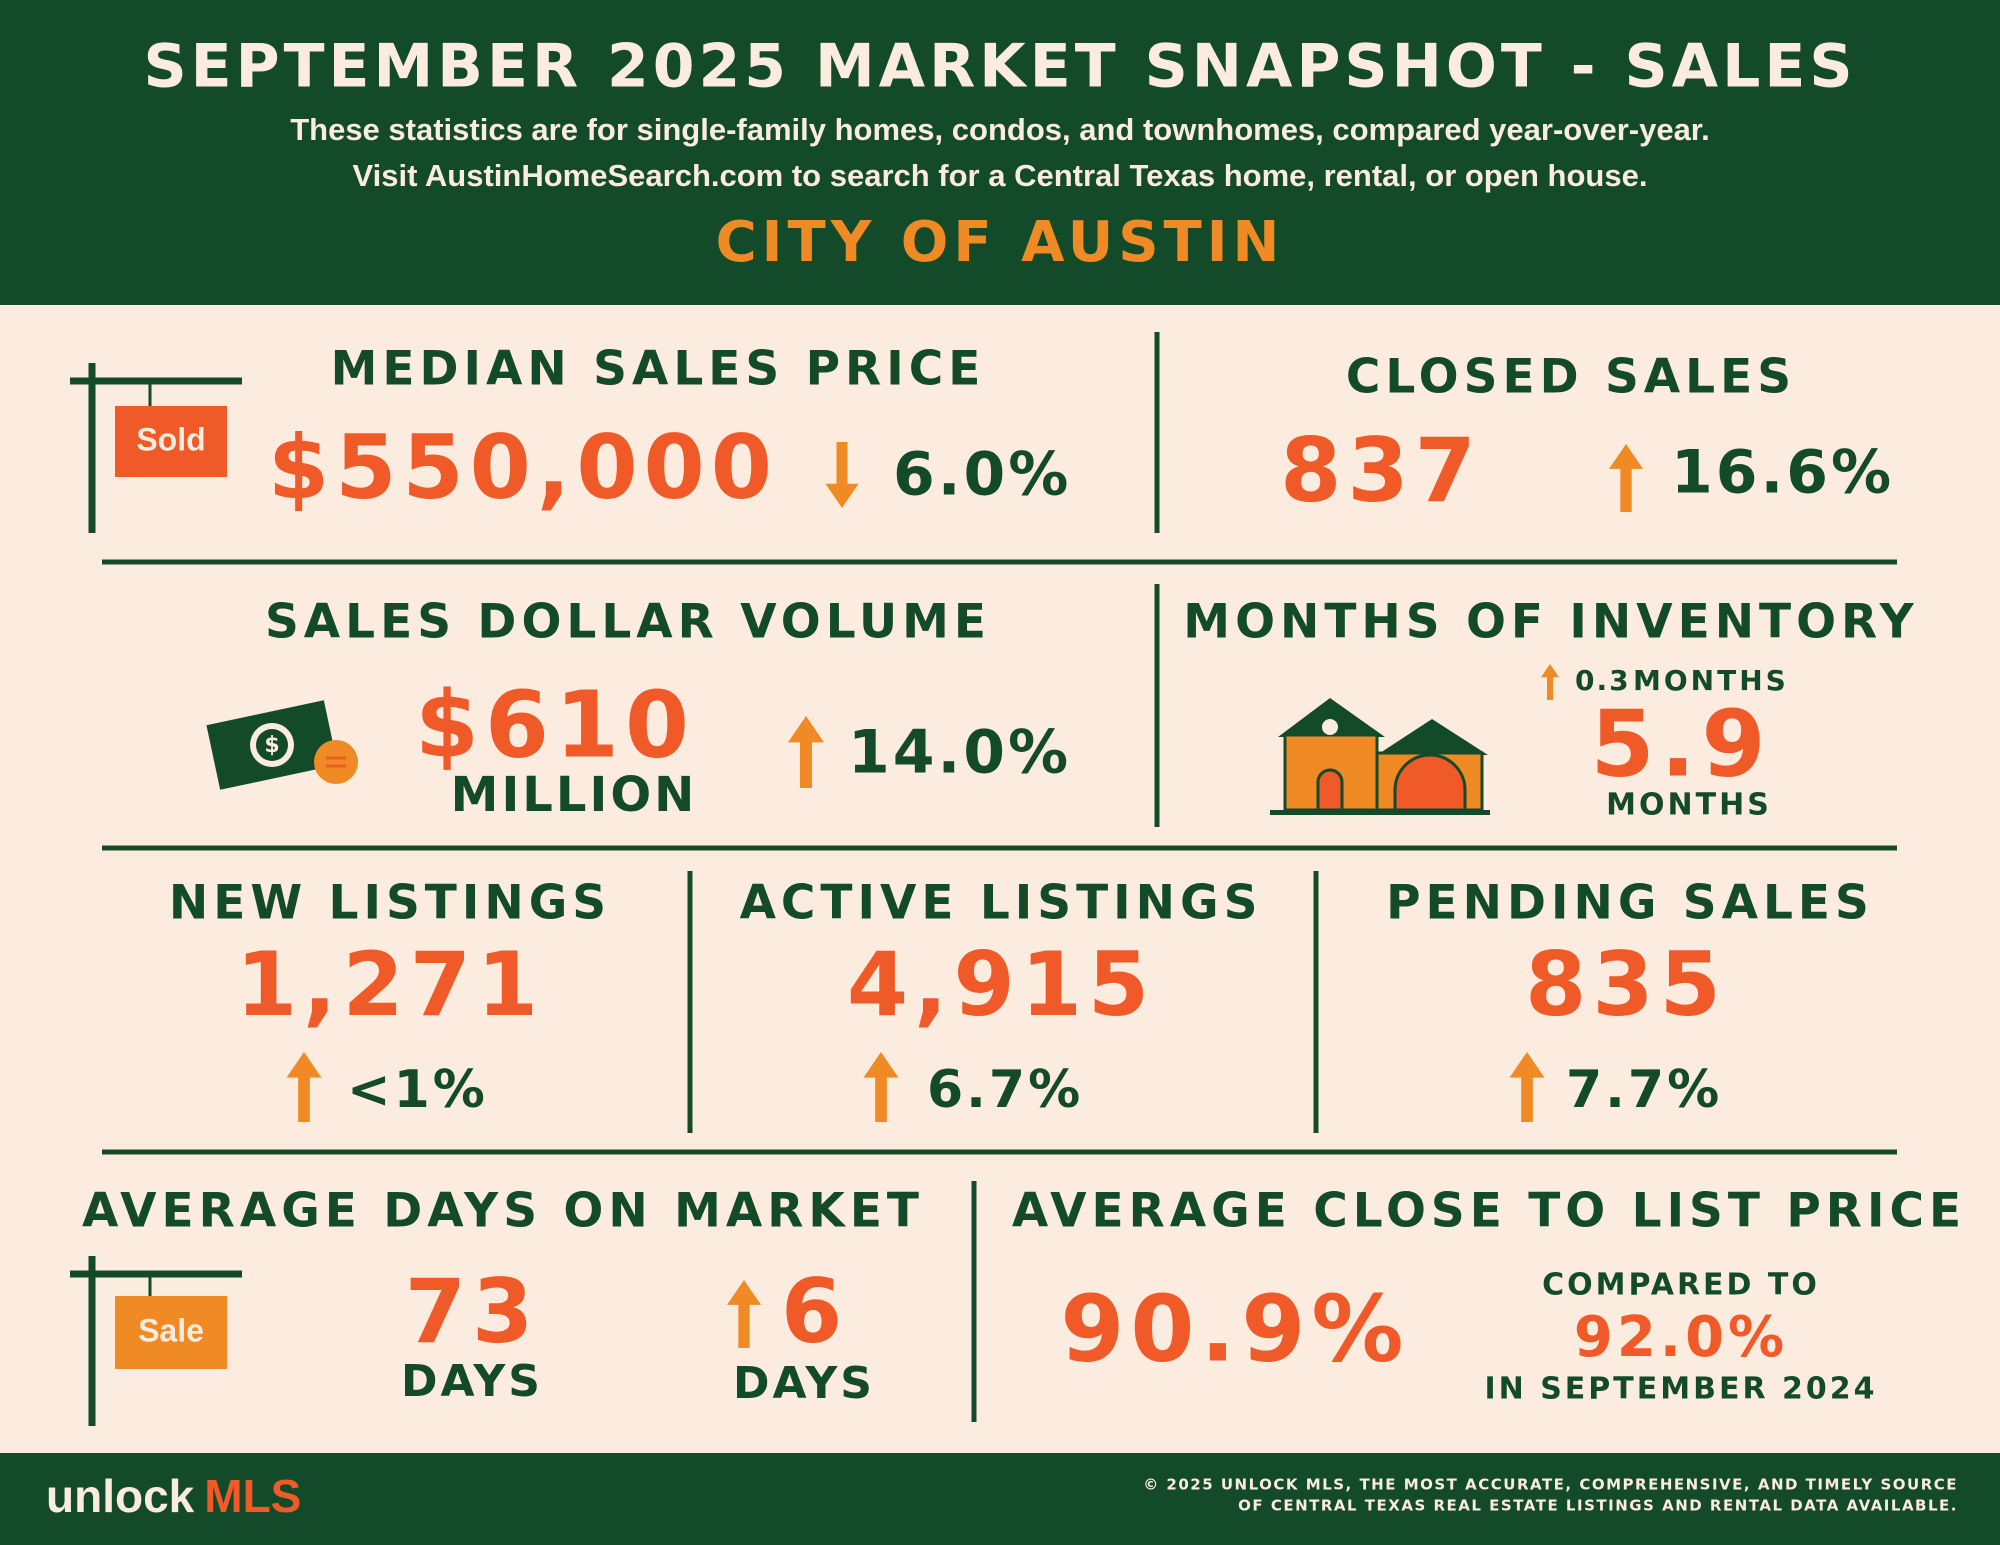  What do you see at coordinates (1782, 473) in the screenshot?
I see `stat-change: 16.6%` at bounding box center [1782, 473].